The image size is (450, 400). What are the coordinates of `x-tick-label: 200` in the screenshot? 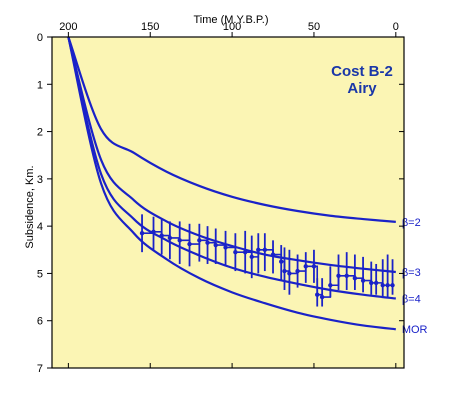 It's located at (68, 27).